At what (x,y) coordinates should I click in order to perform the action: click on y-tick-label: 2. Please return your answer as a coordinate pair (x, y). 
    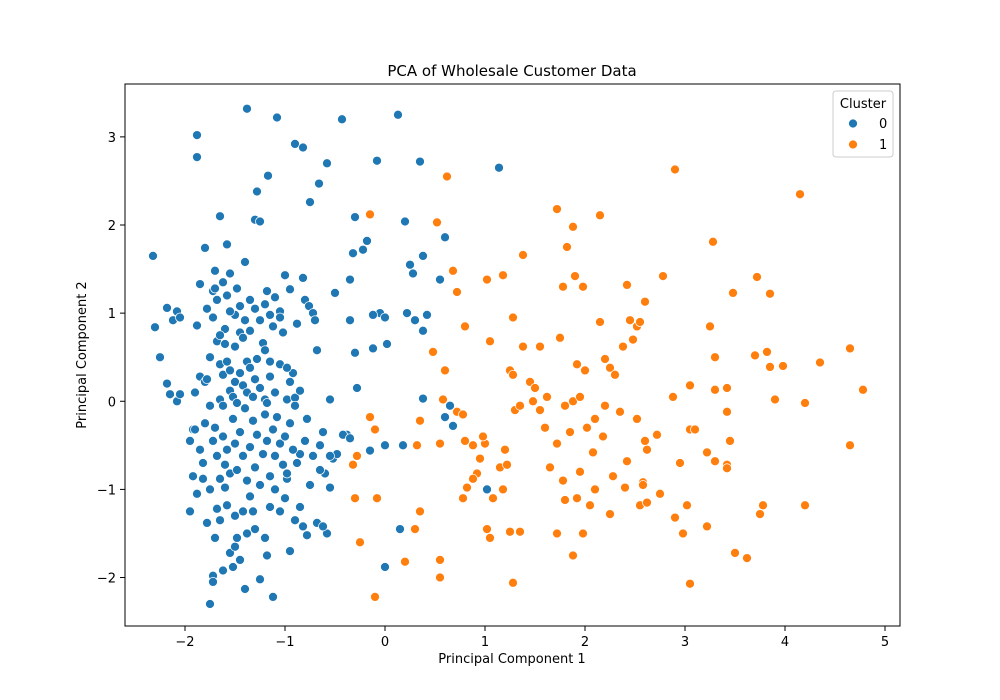
    Looking at the image, I should click on (112, 226).